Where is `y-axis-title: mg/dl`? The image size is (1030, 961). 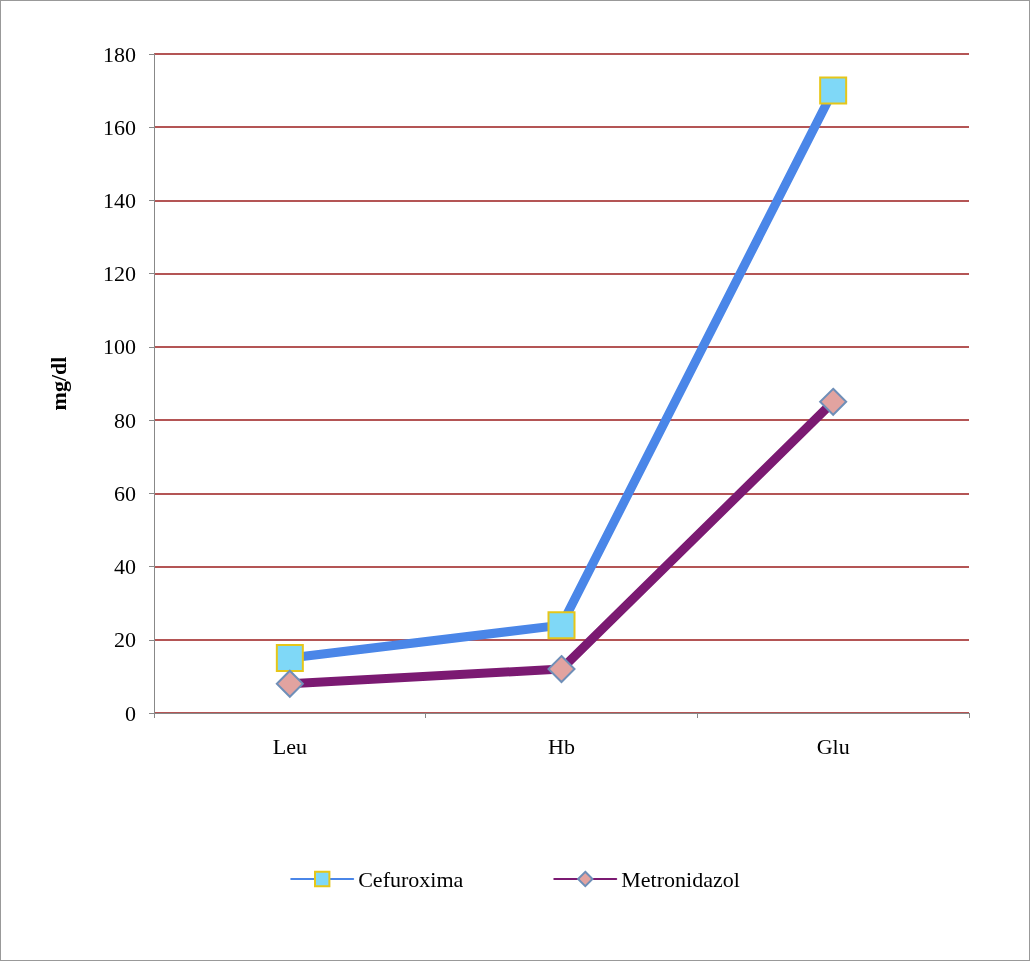
y-axis-title: mg/dl is located at coordinates (58, 383).